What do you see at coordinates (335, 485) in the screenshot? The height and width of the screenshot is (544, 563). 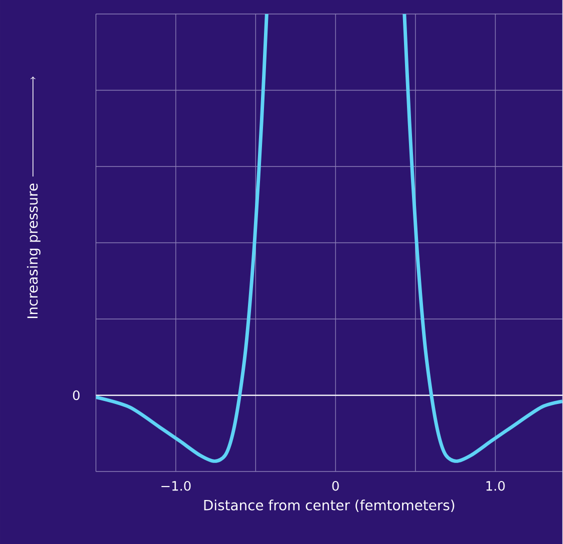 I see `x-tick-label: 0` at bounding box center [335, 485].